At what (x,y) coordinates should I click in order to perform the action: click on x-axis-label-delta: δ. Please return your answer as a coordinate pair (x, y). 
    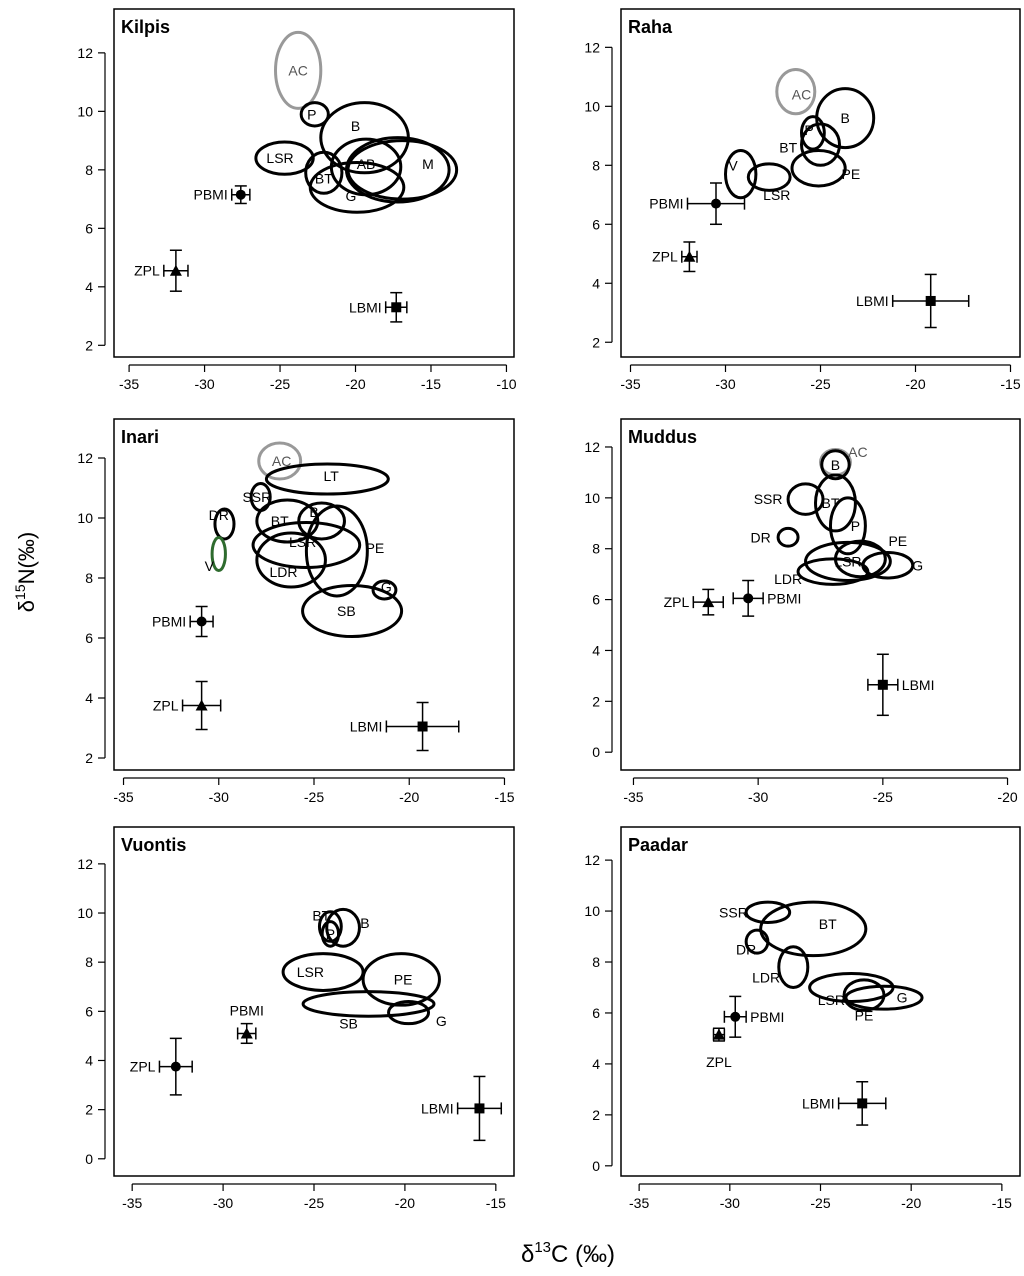
    Looking at the image, I should click on (527, 1254).